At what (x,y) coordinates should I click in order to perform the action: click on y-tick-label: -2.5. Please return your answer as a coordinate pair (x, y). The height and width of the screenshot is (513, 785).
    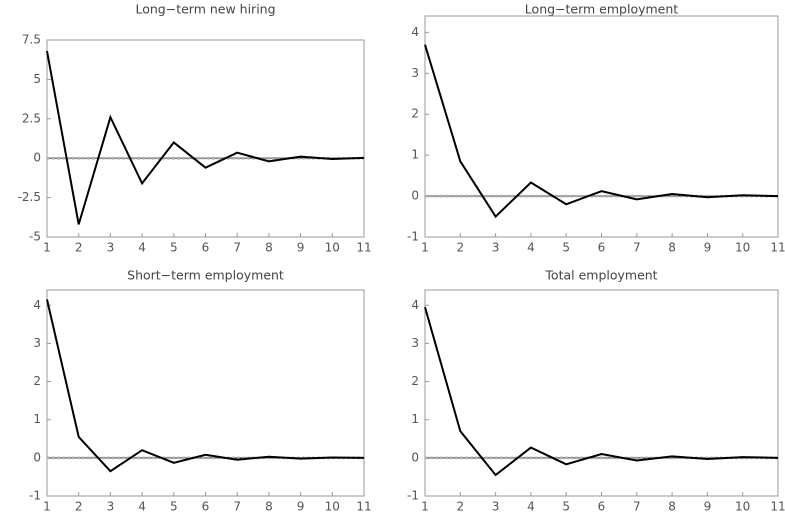
    Looking at the image, I should click on (29, 197).